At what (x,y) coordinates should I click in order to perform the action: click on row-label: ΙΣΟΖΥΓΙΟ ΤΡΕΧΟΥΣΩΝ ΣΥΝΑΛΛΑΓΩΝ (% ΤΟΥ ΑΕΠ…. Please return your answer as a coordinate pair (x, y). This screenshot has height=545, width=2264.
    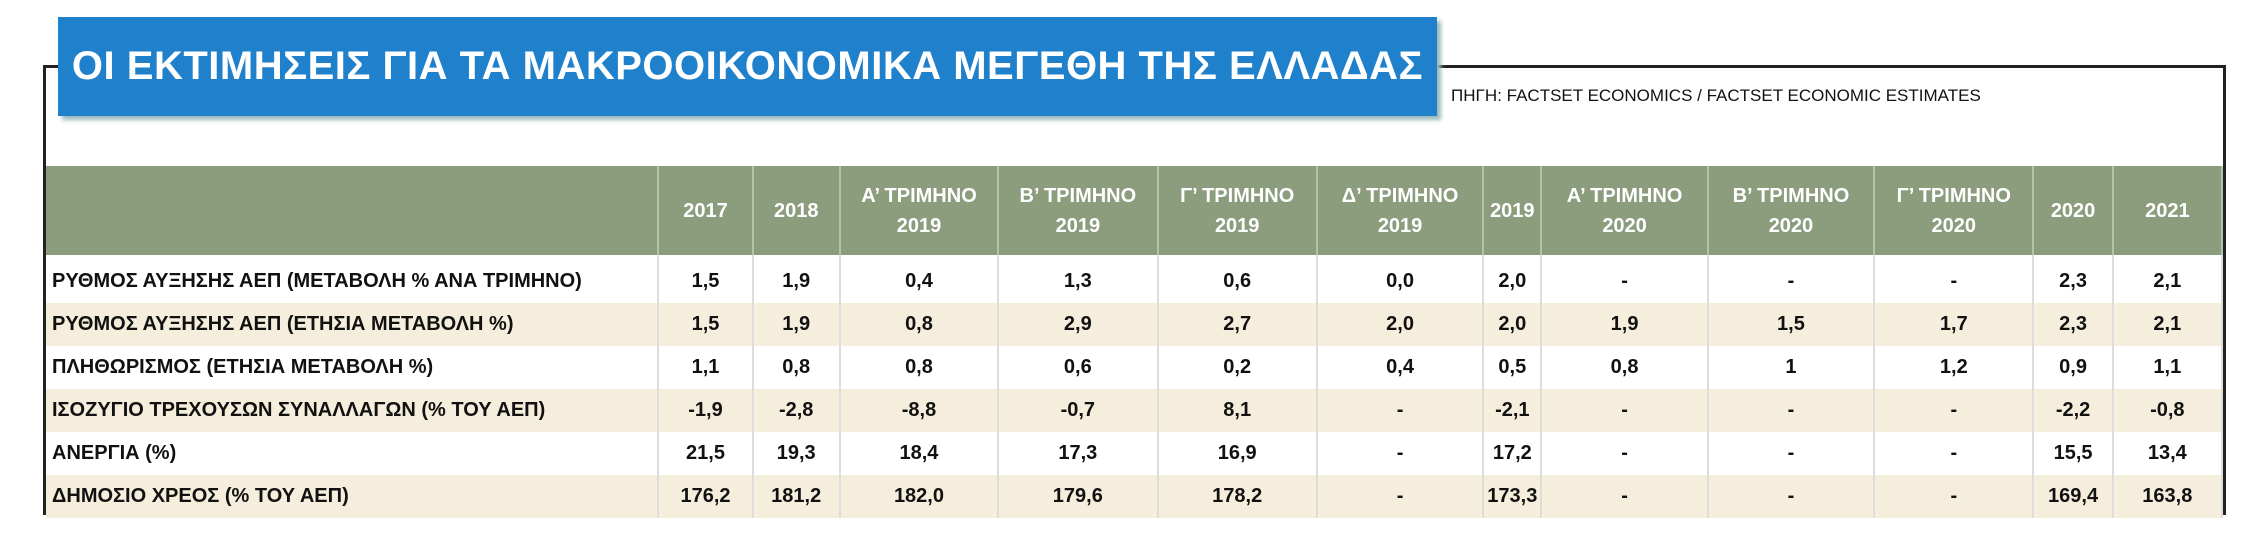
    Looking at the image, I should click on (353, 410).